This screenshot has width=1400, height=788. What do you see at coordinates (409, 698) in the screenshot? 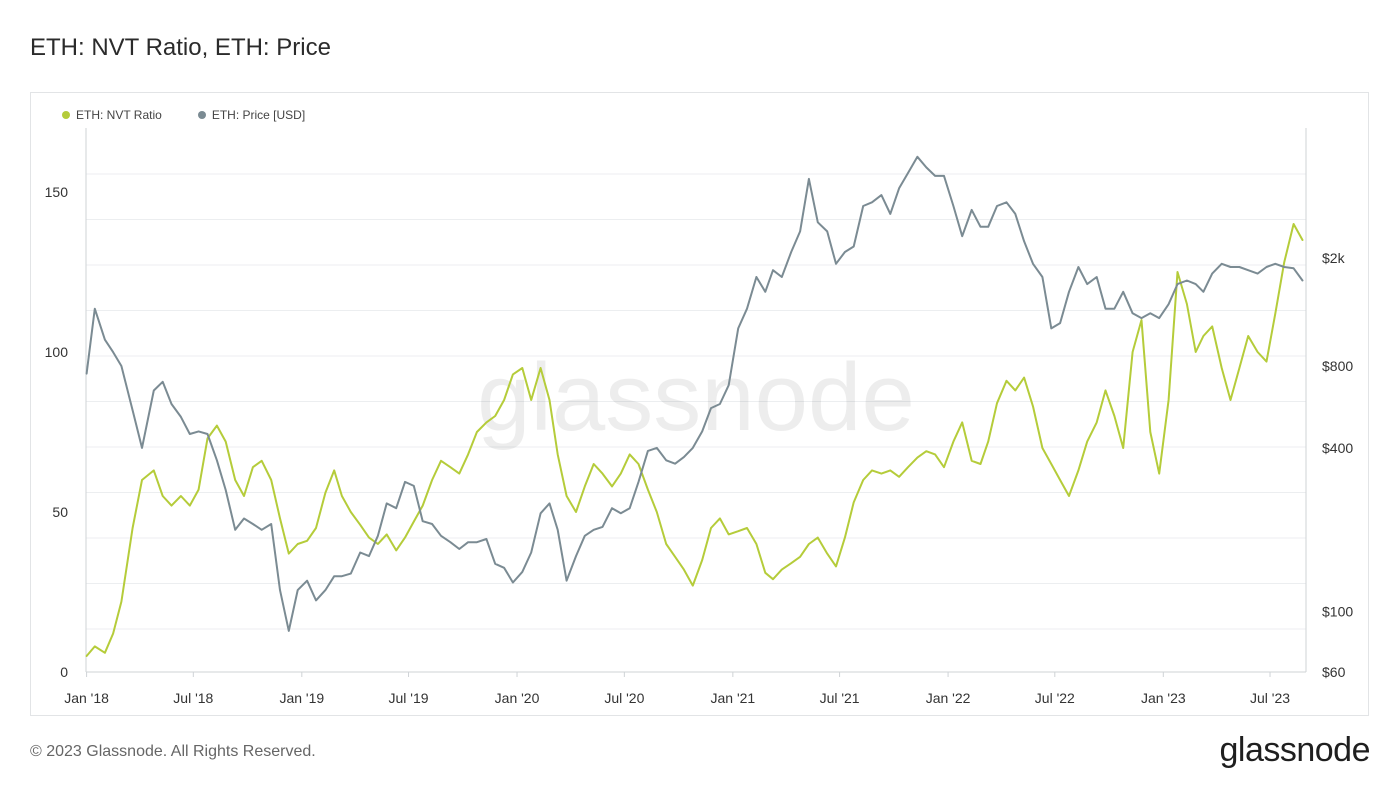
I see `x-tick-label: Jul '19` at bounding box center [409, 698].